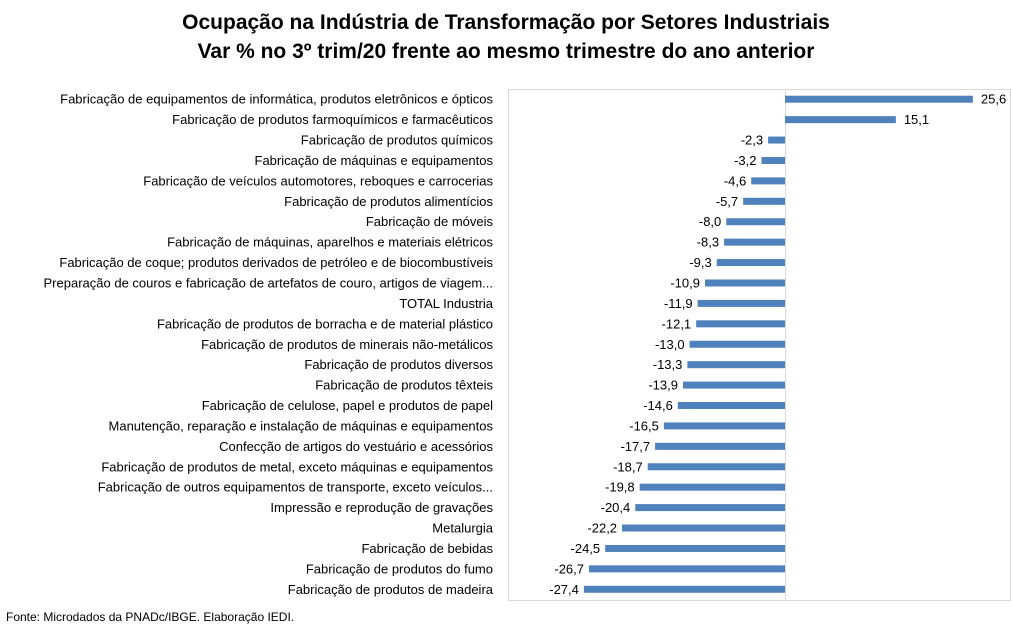  I want to click on category-label: Fabricação de produtos alimentícios, so click(388, 201).